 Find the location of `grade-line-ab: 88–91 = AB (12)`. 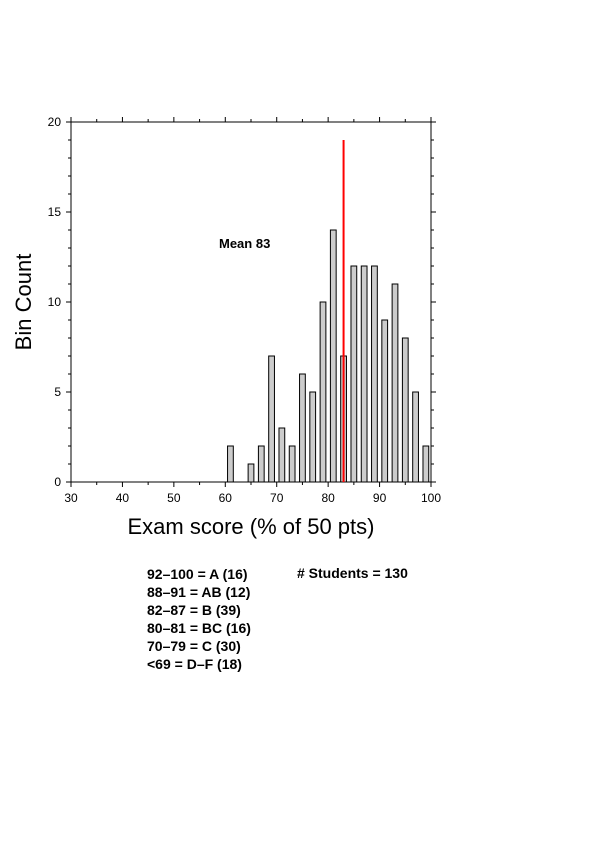

grade-line-ab: 88–91 = AB (12) is located at coordinates (199, 592).